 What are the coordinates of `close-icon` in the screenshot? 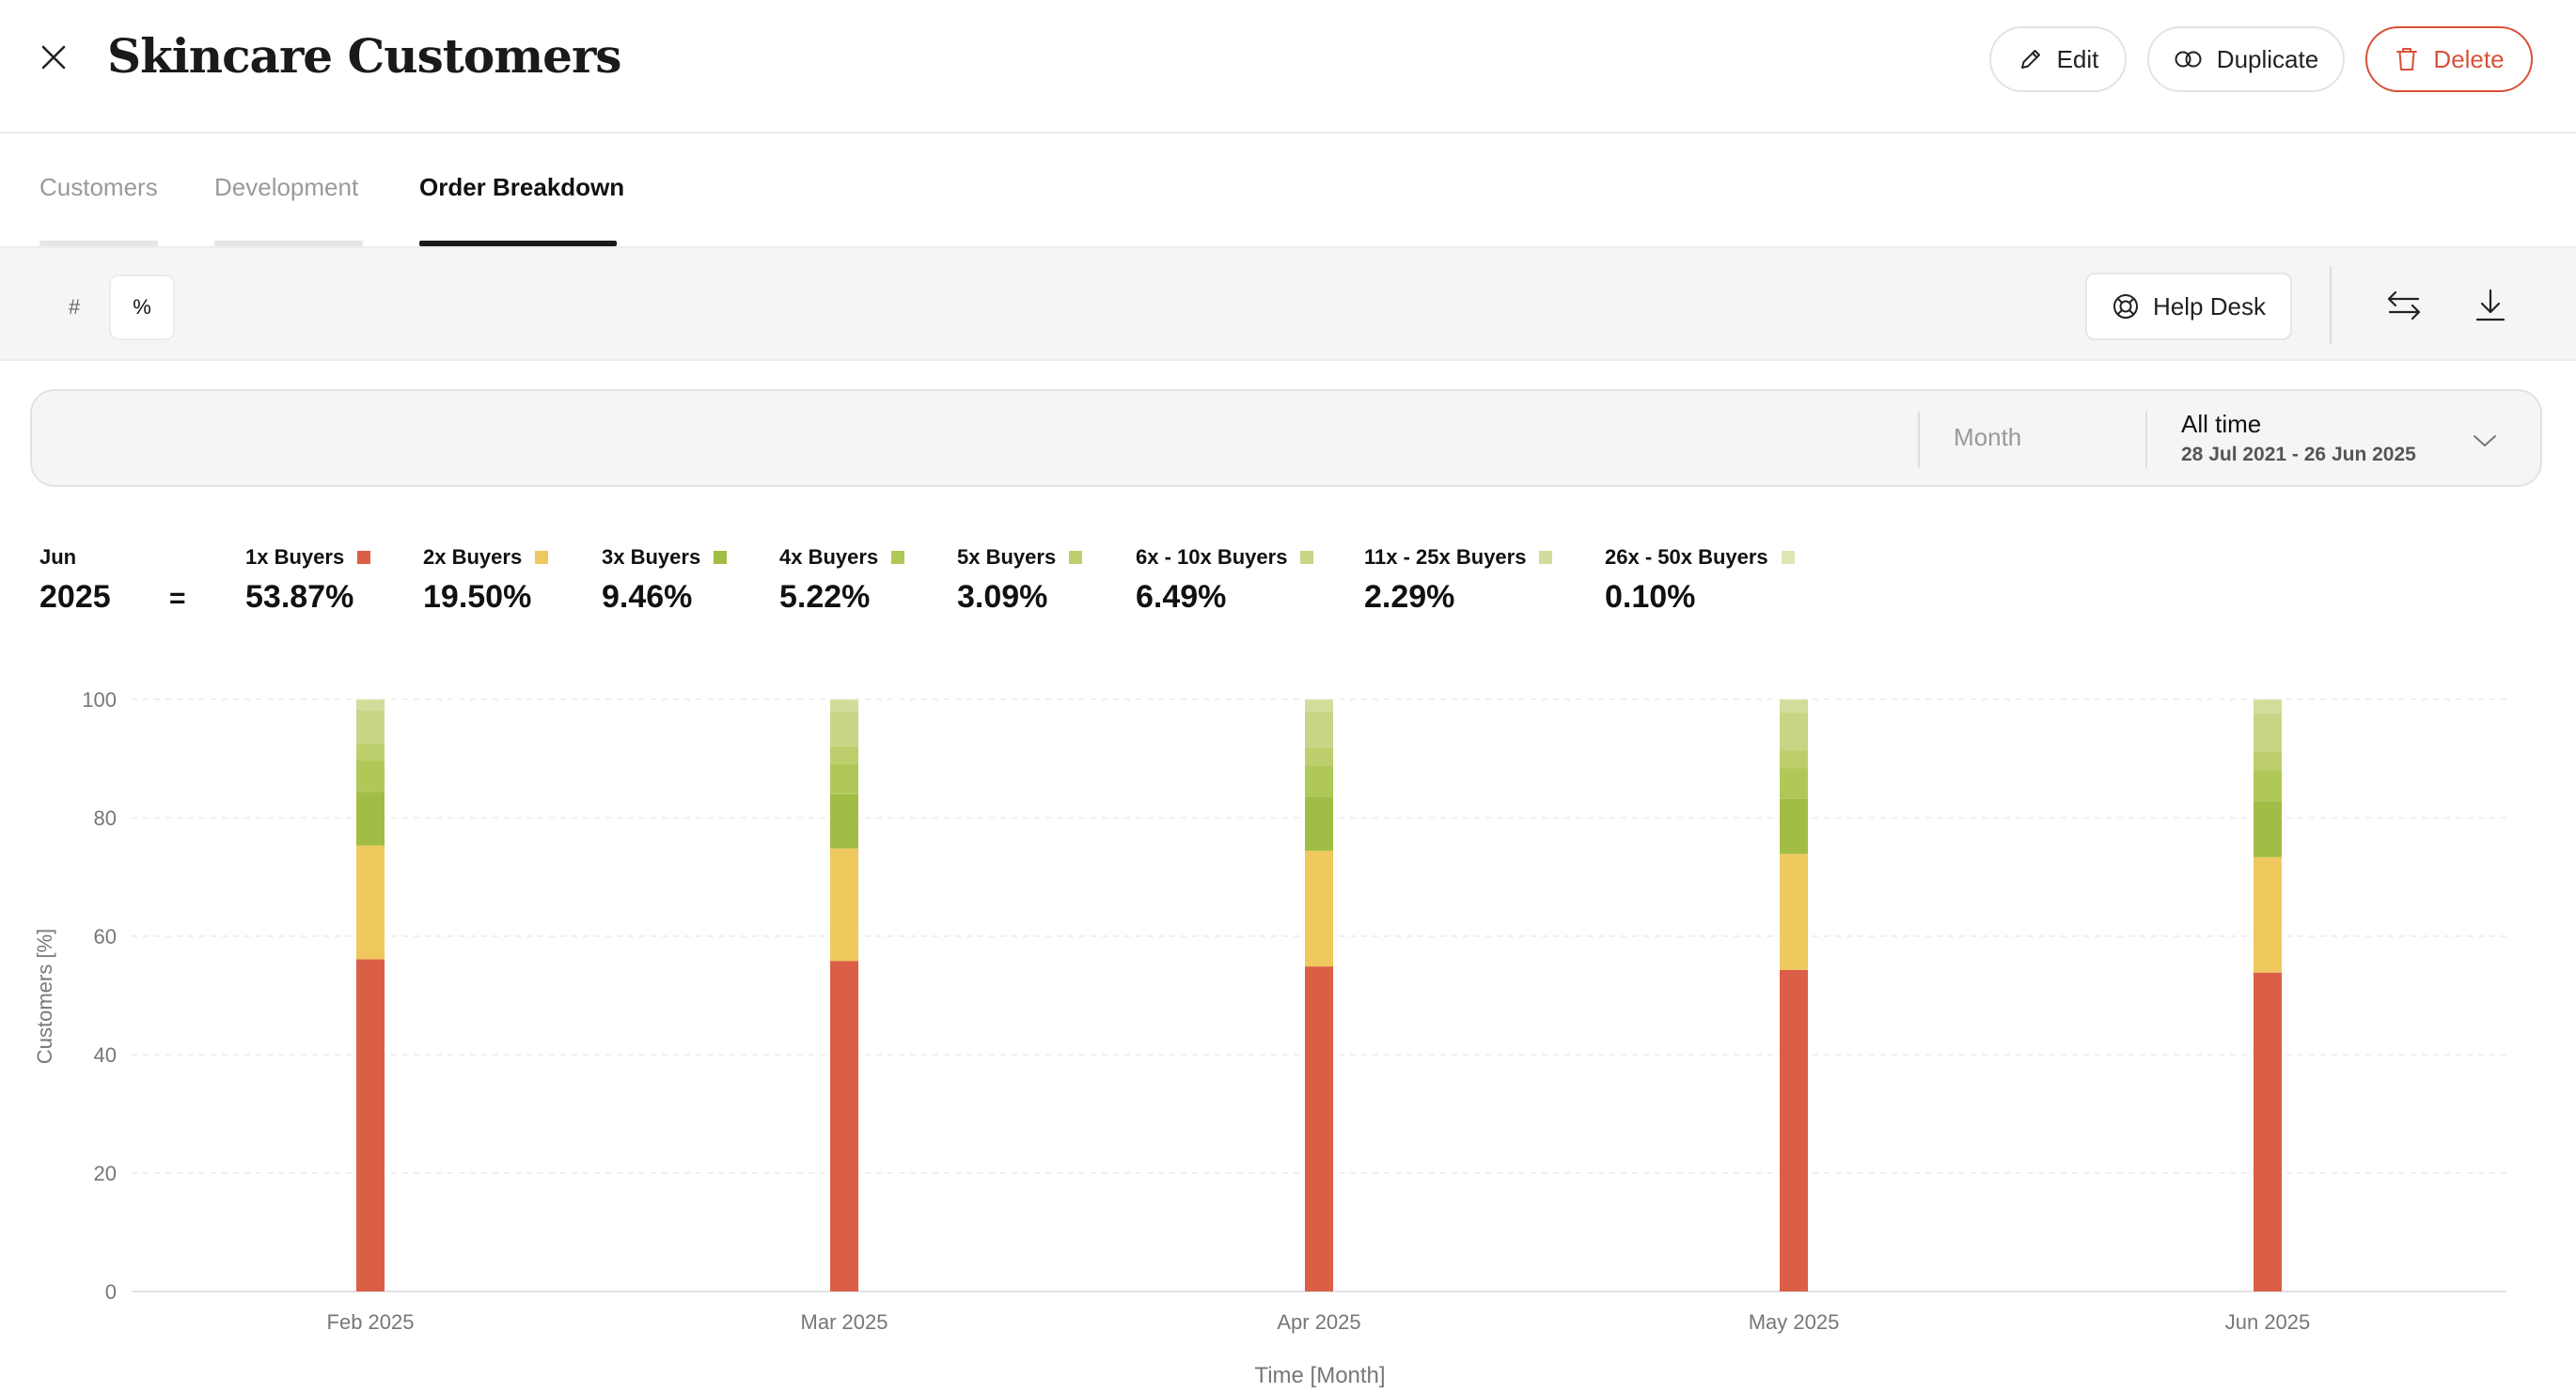 It's located at (54, 58).